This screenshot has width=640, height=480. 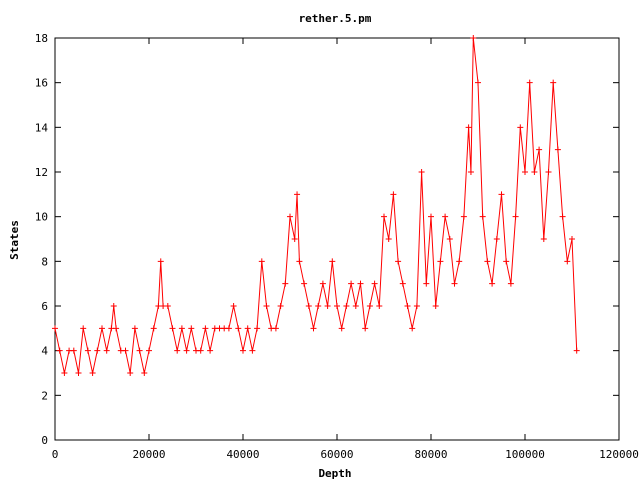 What do you see at coordinates (242, 454) in the screenshot?
I see `x-tick-label: 40000` at bounding box center [242, 454].